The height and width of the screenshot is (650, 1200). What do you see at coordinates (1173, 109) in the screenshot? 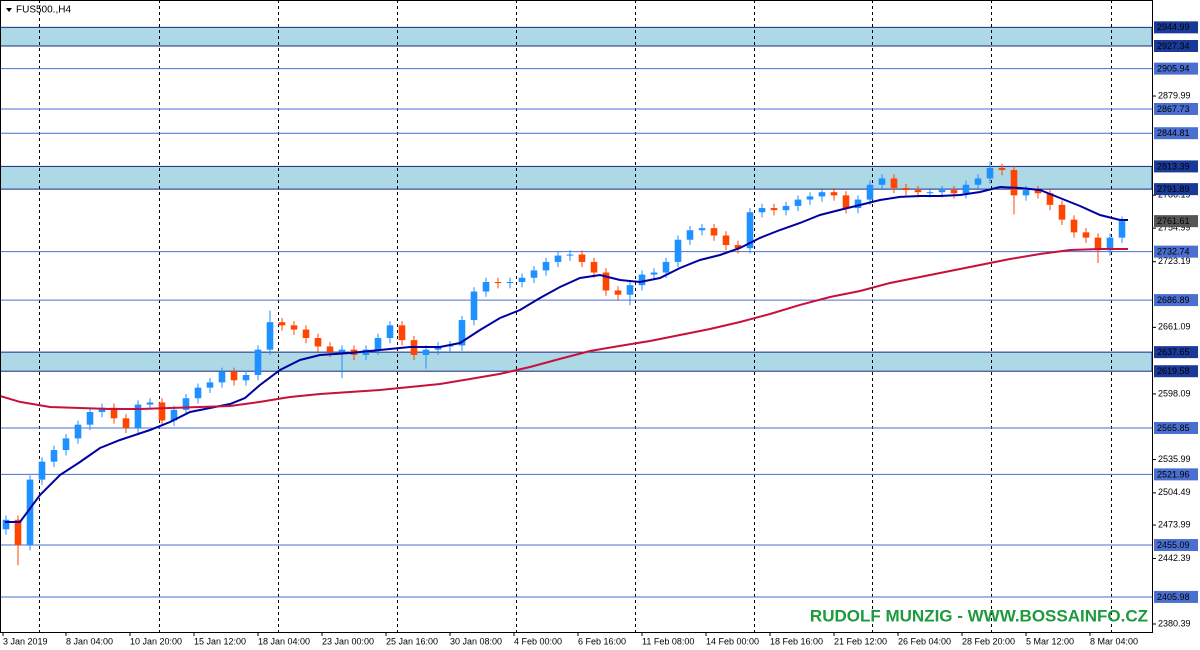
I see `level-label: 2867.73` at bounding box center [1173, 109].